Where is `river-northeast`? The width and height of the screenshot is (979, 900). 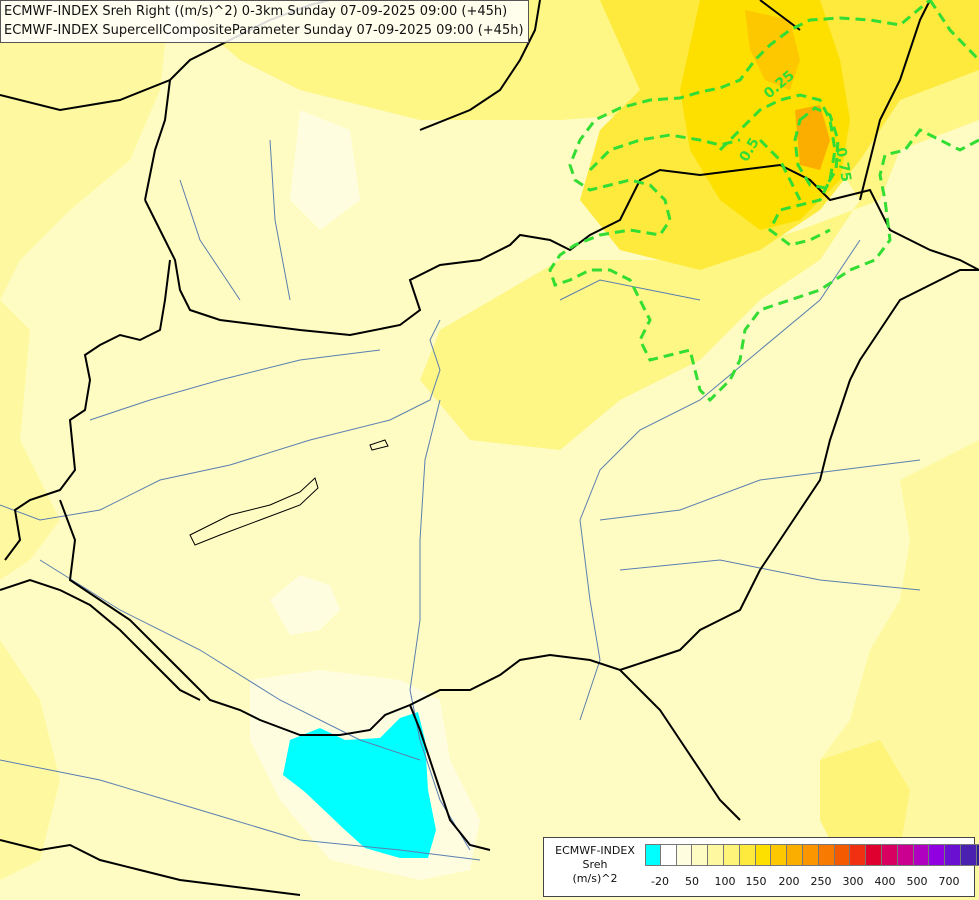 river-northeast is located at coordinates (630, 290).